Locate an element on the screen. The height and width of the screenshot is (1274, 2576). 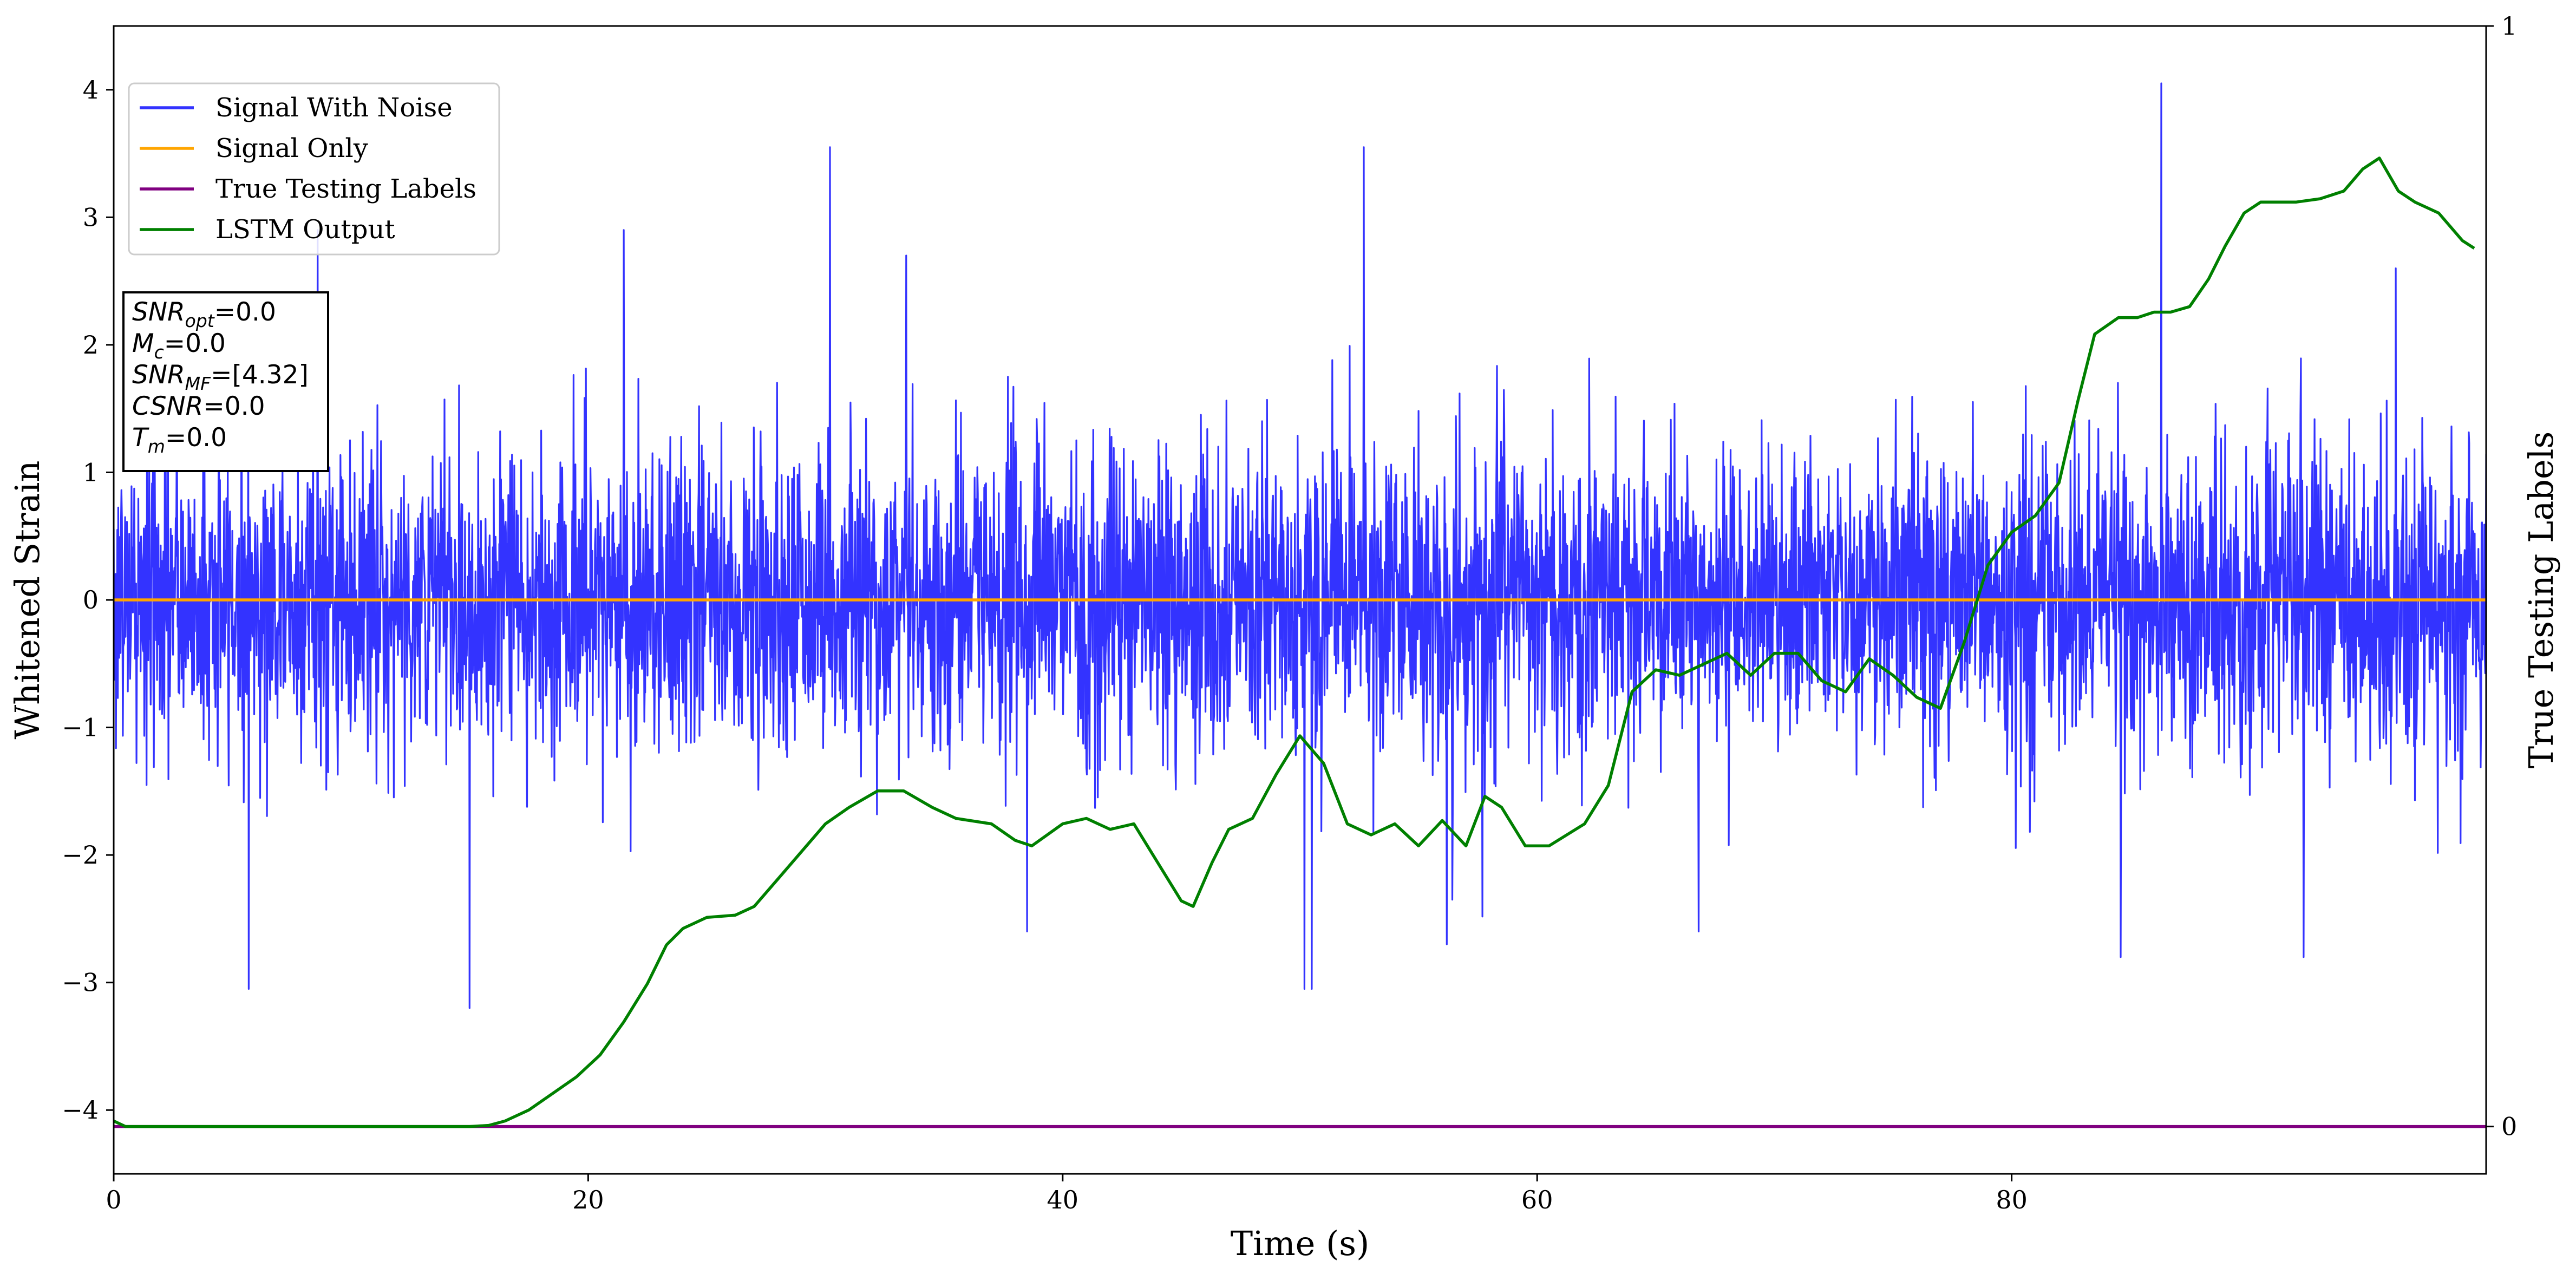
annotation-line: SNRMF=[4.32] is located at coordinates (220, 377).